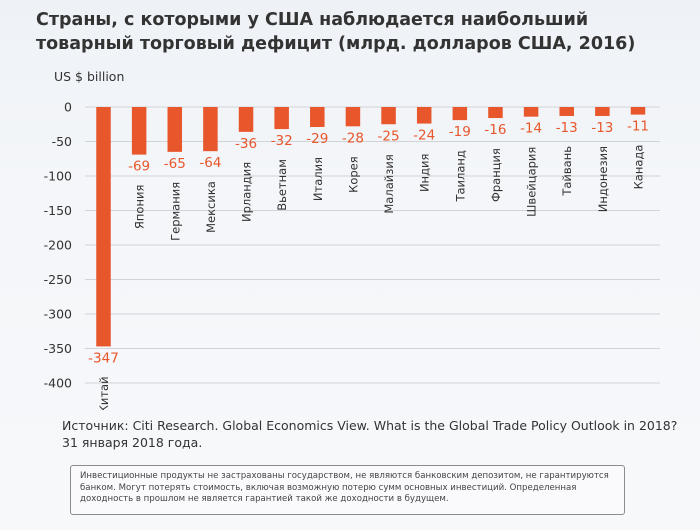 This screenshot has width=700, height=530. Describe the element at coordinates (210, 163) in the screenshot. I see `bar-value-label: -64` at that location.